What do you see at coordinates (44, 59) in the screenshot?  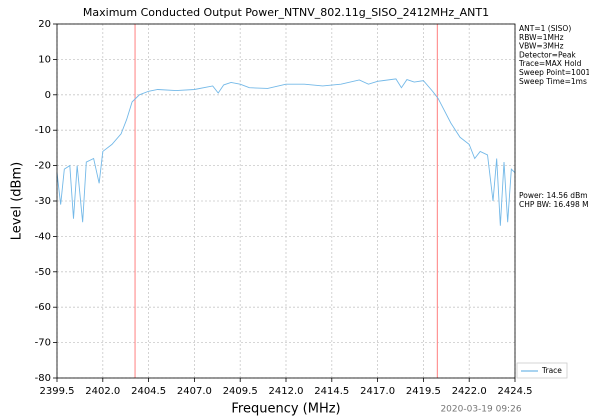 I see `y-tick-label: 10` at bounding box center [44, 59].